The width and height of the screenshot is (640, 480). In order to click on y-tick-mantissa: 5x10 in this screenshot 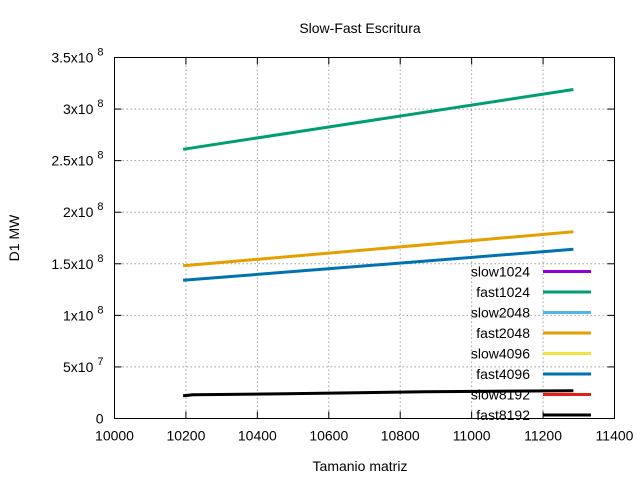, I will do `click(78, 367)`.